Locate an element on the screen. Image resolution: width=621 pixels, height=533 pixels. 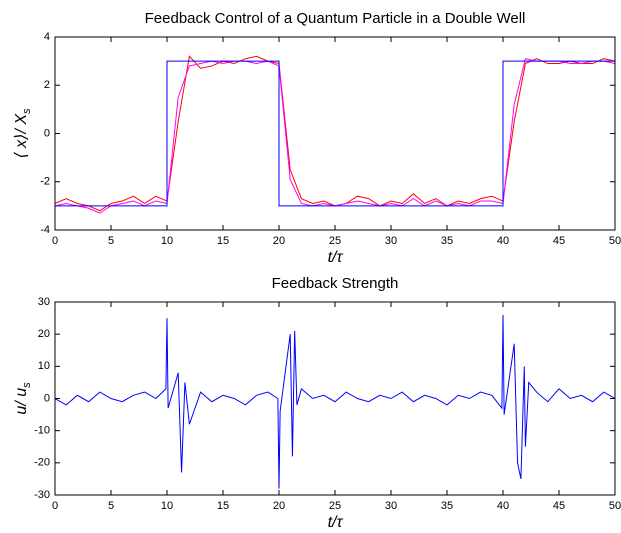
y-label-main: ⟨ x⟩/ X is located at coordinates (21, 136).